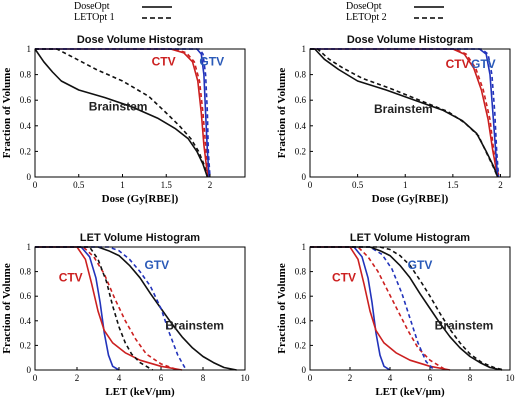 This screenshot has height=400, width=519. I want to click on chart-title: Dose Volume Histogram, so click(140, 40).